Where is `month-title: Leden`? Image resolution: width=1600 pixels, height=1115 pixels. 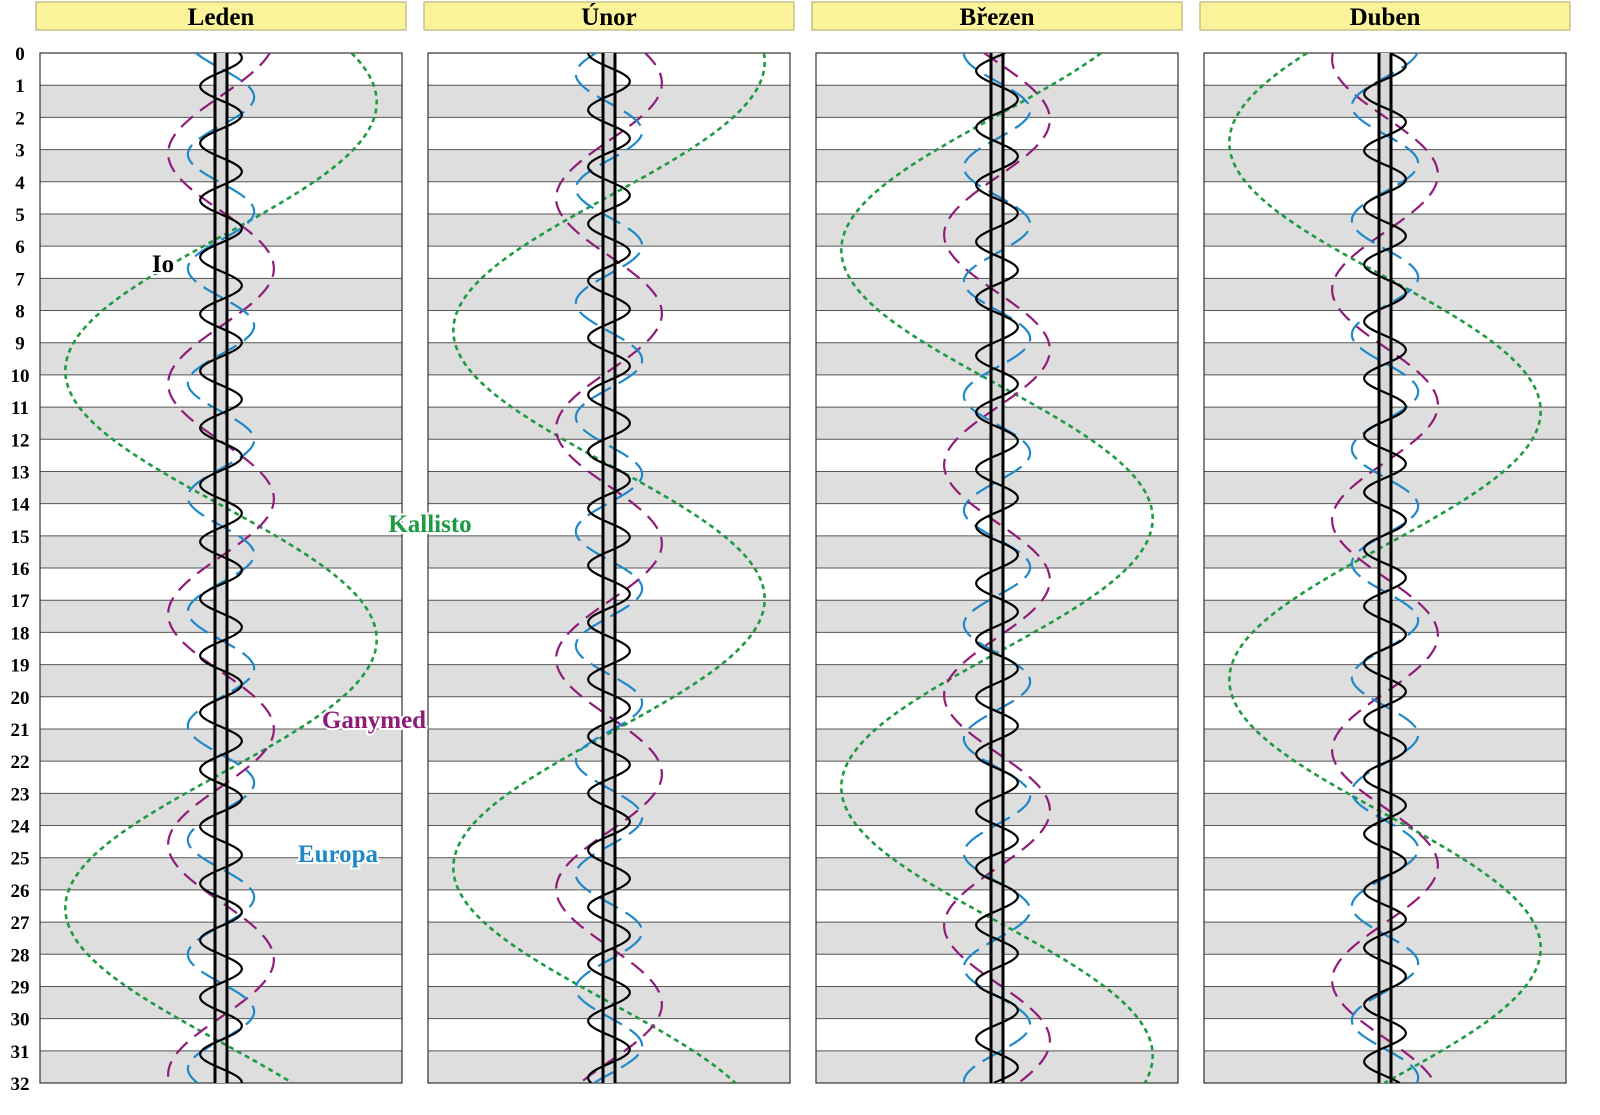 month-title: Leden is located at coordinates (221, 17).